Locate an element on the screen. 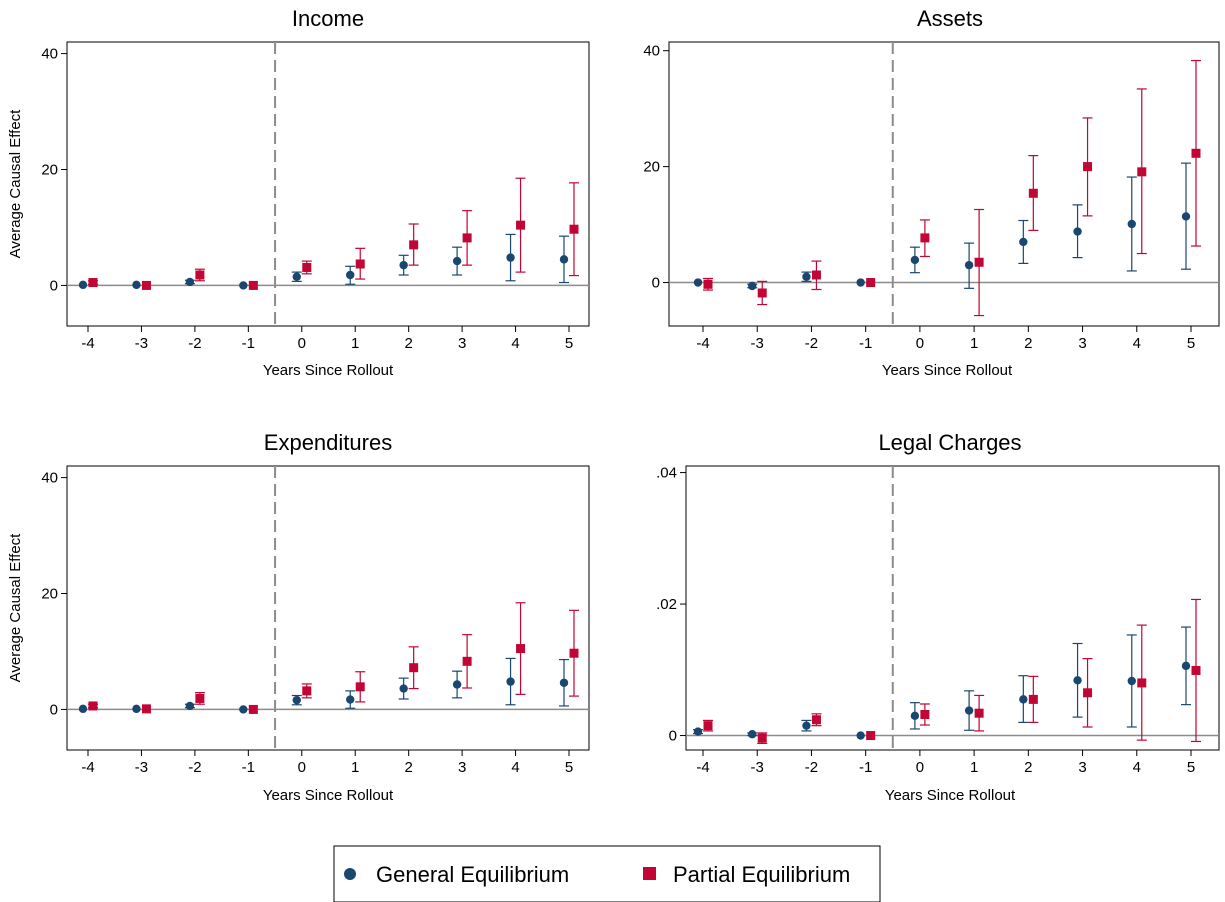 The height and width of the screenshot is (902, 1225). legend-ge-marker is located at coordinates (350, 874).